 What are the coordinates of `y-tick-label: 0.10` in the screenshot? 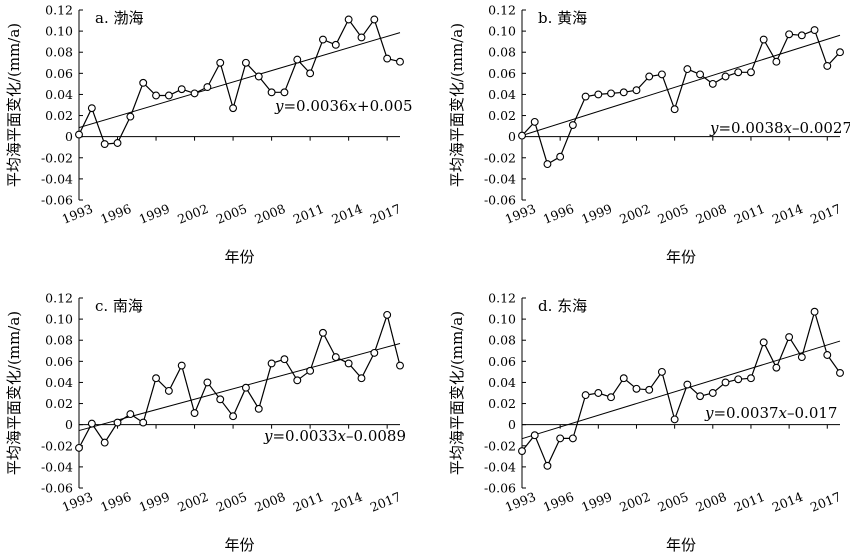 It's located at (502, 319).